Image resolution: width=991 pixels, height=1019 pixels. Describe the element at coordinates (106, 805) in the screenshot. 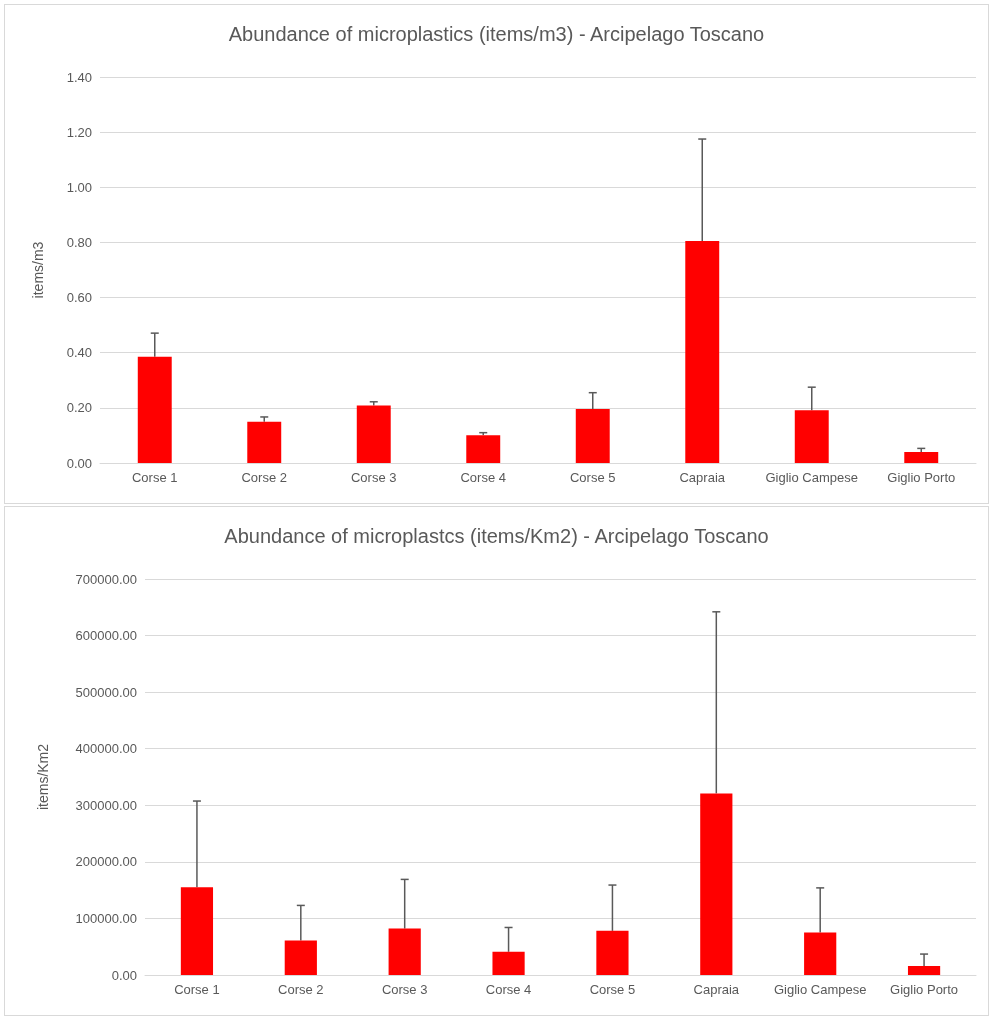

I see `y-tick-label: 300000.00` at that location.